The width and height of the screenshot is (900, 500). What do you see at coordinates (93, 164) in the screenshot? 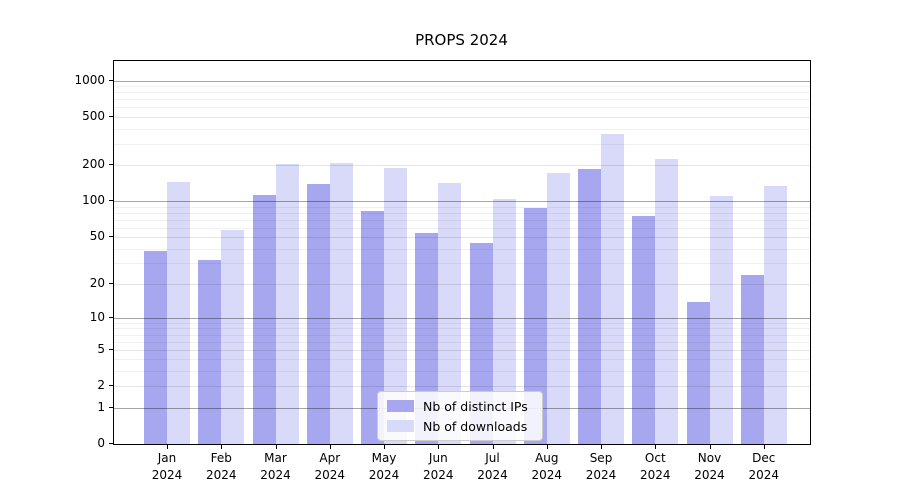
I see `y-tick-label-200: 200` at bounding box center [93, 164].